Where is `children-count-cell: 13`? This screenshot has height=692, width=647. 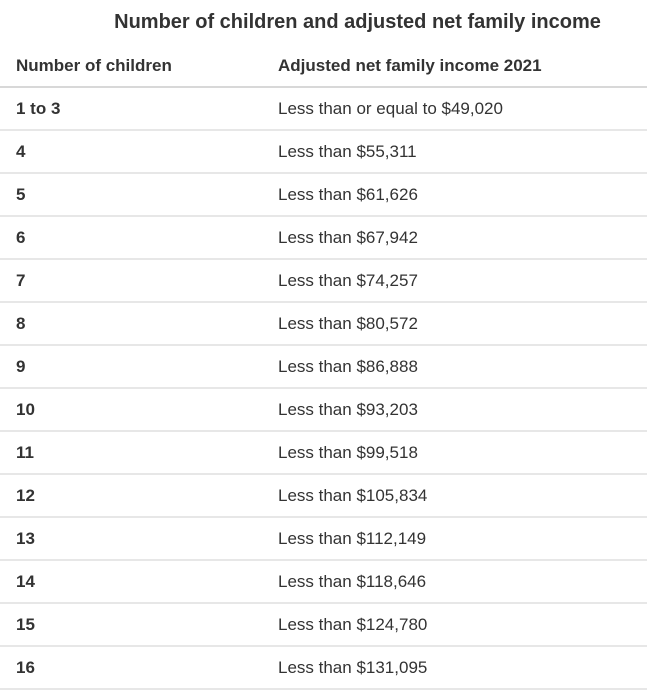
children-count-cell: 13 is located at coordinates (131, 539).